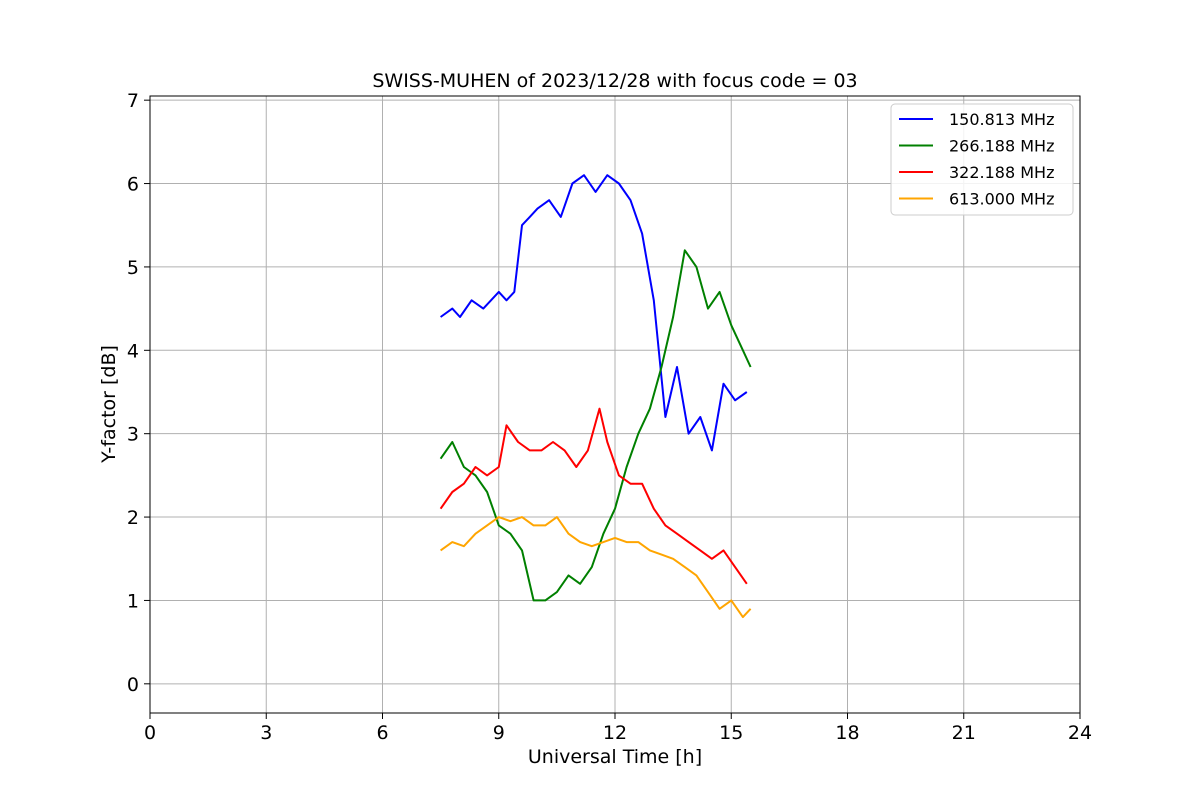 Image resolution: width=1200 pixels, height=800 pixels. I want to click on y-tick-label: 5, so click(133, 268).